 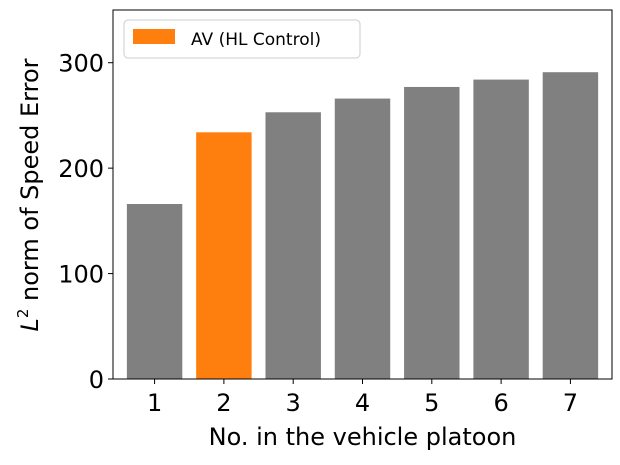 I want to click on x-tick-label: 7, so click(x=570, y=403).